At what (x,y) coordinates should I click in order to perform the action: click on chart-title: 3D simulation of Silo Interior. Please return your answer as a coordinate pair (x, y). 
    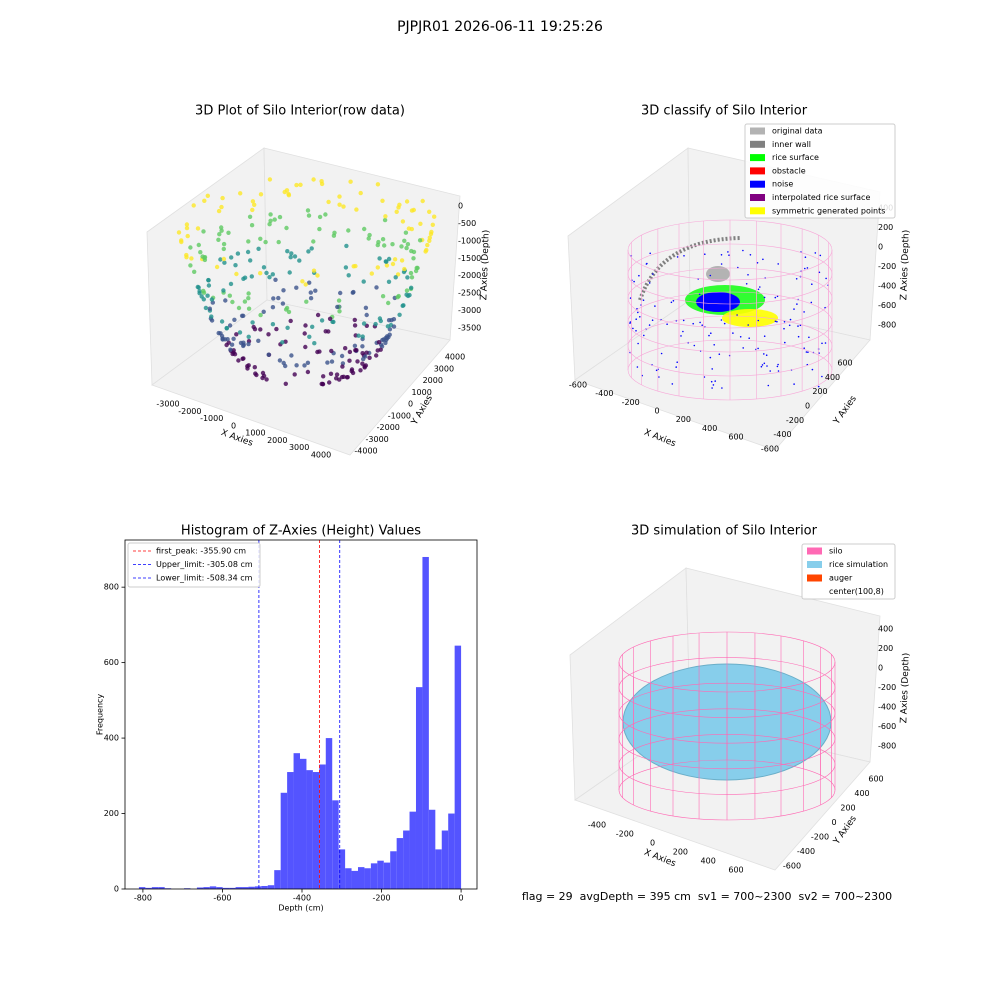
    Looking at the image, I should click on (724, 531).